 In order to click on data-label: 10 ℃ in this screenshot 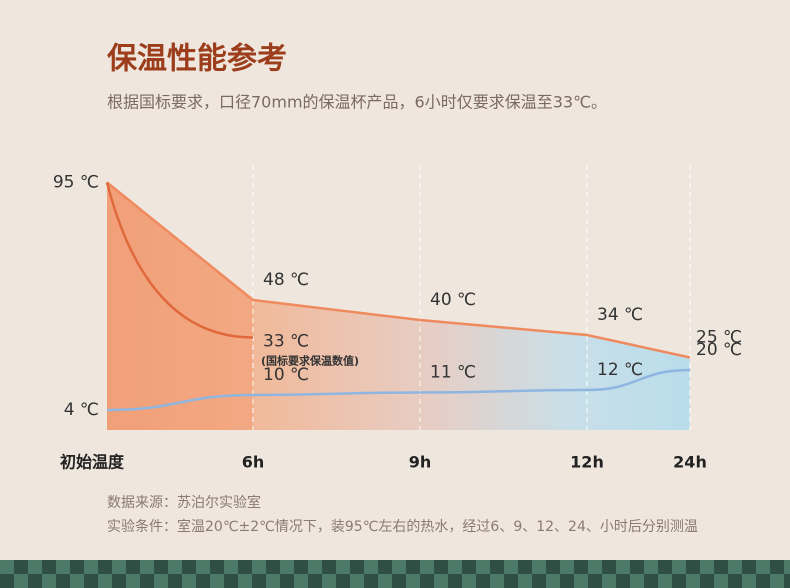, I will do `click(286, 375)`.